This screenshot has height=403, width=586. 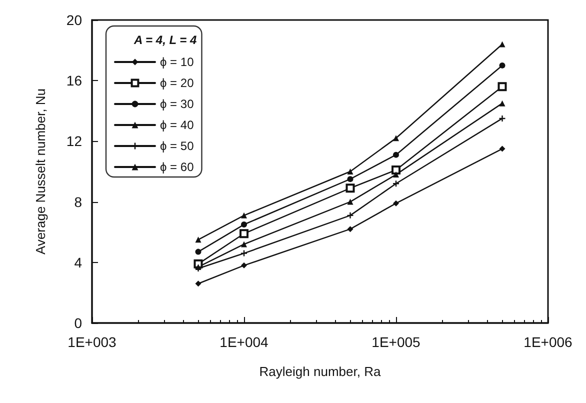 What do you see at coordinates (177, 125) in the screenshot?
I see `legend-label: ϕ = 40` at bounding box center [177, 125].